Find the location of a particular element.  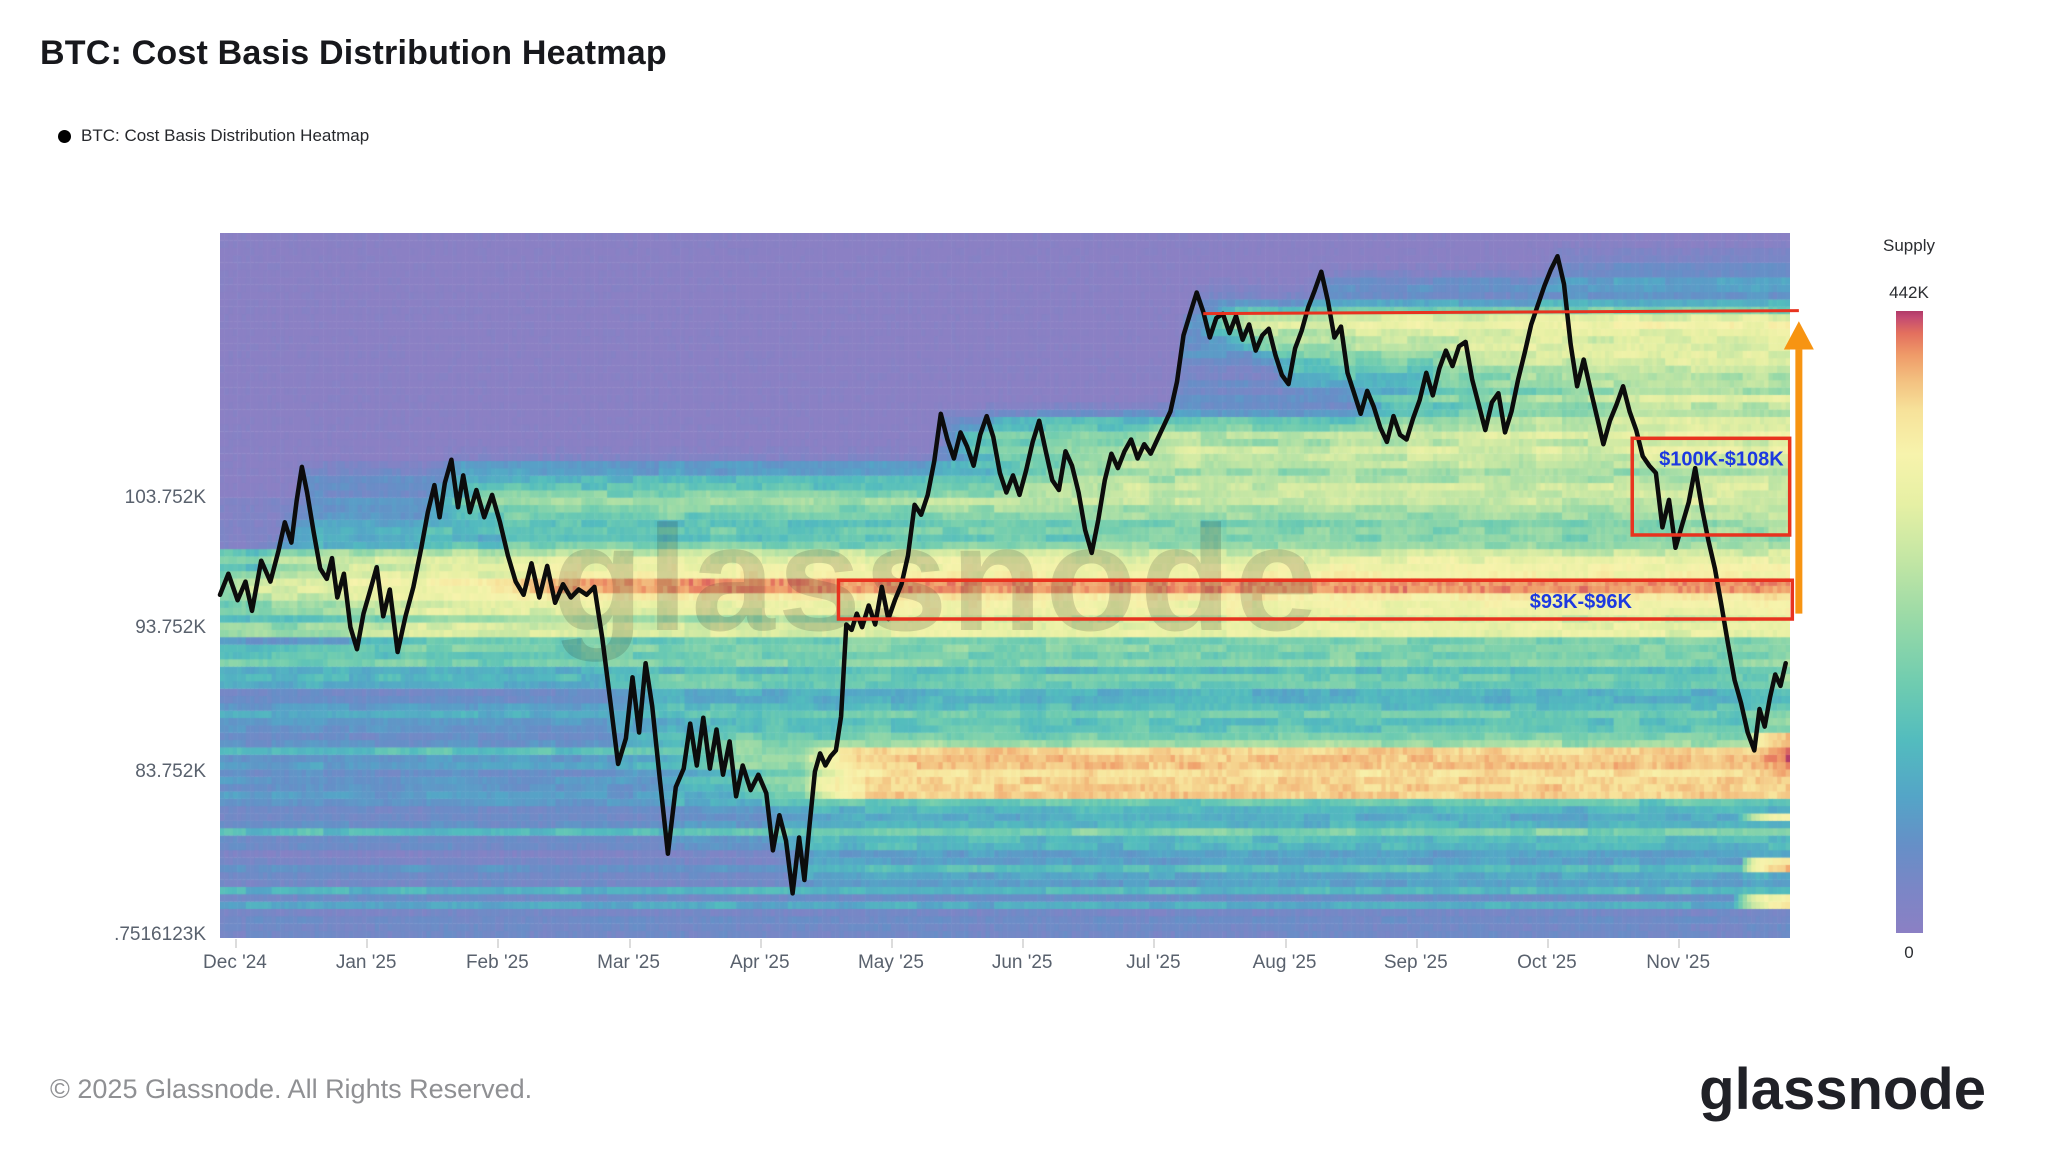

colorbar-gradient is located at coordinates (1909, 622).